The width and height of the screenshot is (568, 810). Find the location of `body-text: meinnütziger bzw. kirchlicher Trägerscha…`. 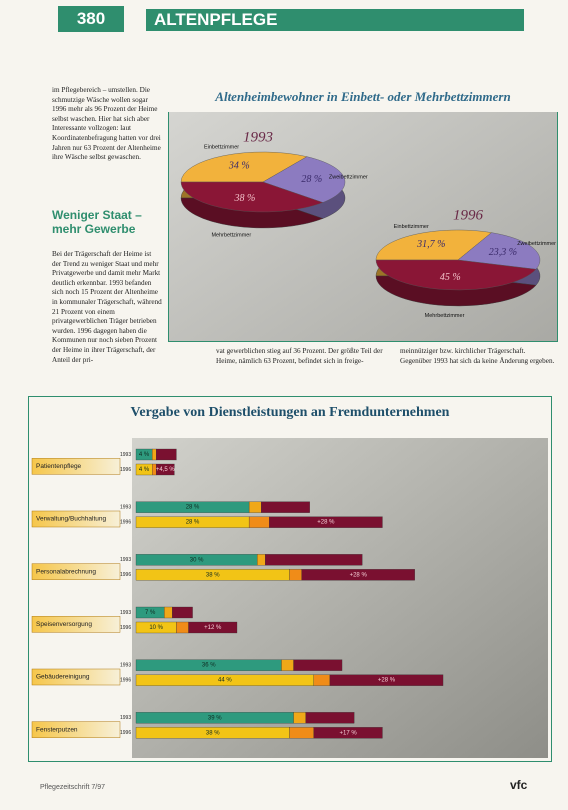

body-text: meinnütziger bzw. kirchlicher Trägerscha… is located at coordinates (477, 356).